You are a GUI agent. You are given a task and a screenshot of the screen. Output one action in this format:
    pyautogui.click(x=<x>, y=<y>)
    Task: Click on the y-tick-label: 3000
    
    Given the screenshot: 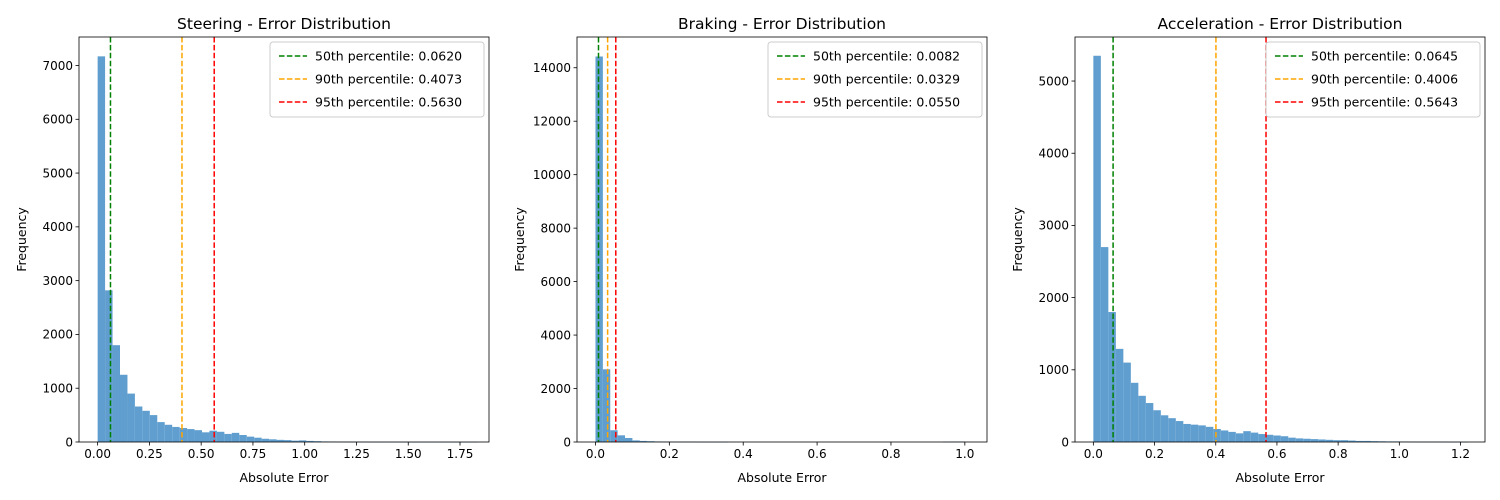 What is the action you would take?
    pyautogui.click(x=1053, y=226)
    